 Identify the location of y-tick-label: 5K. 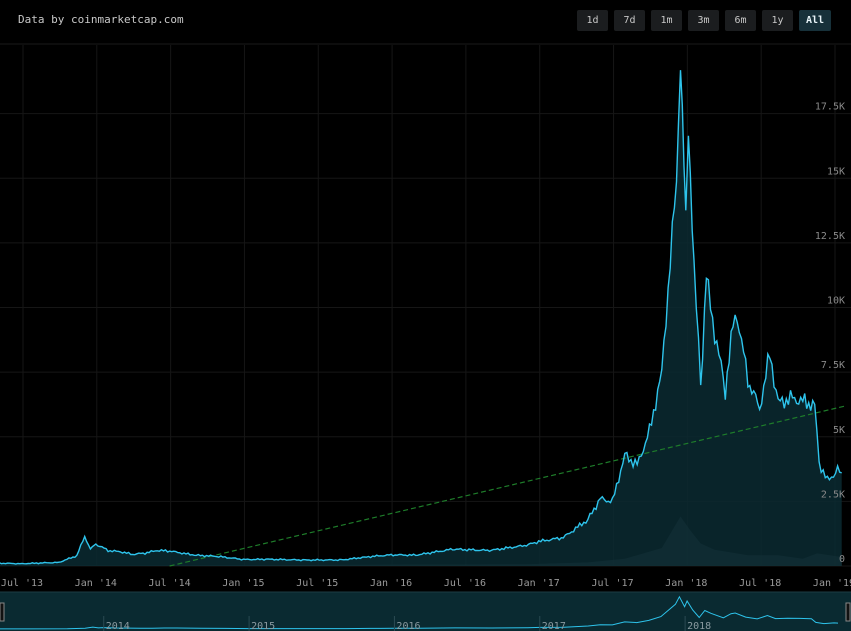
(839, 430).